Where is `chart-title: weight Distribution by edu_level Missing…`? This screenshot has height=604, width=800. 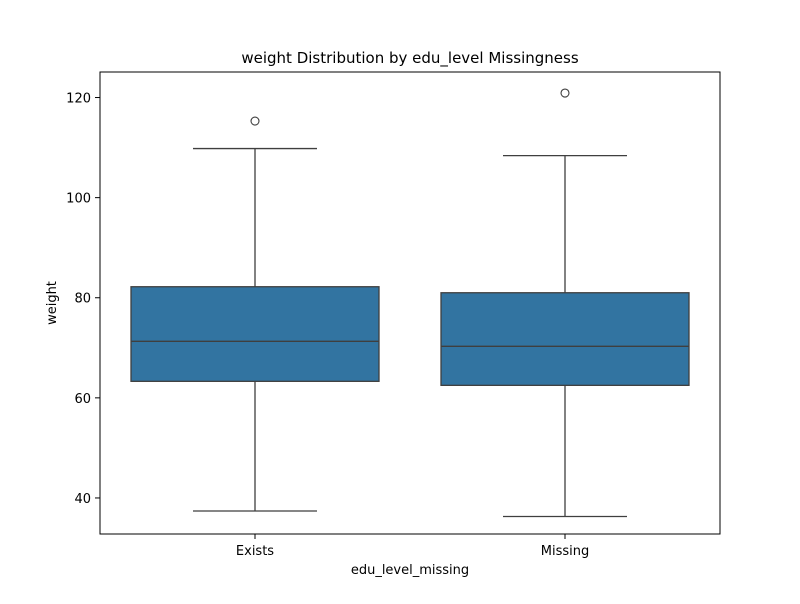 chart-title: weight Distribution by edu_level Missing… is located at coordinates (409, 58).